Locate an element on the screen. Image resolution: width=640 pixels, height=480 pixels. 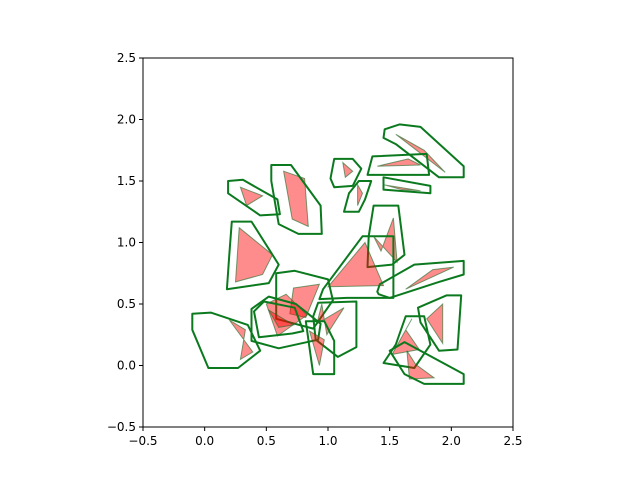
y-axis: −0.5 0.0 0.5 1.0 1.5 2.0 2.5 is located at coordinates (125, 242).